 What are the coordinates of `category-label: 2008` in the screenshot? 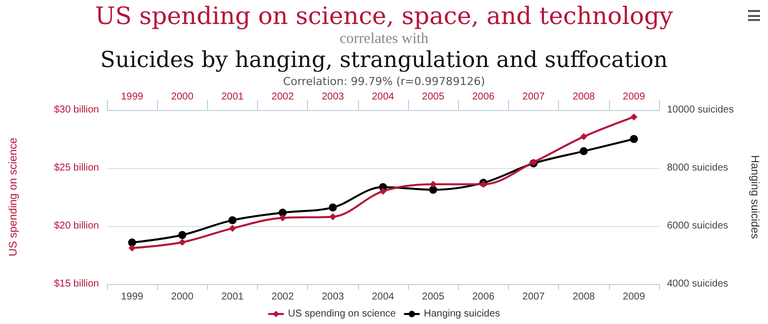 It's located at (583, 97).